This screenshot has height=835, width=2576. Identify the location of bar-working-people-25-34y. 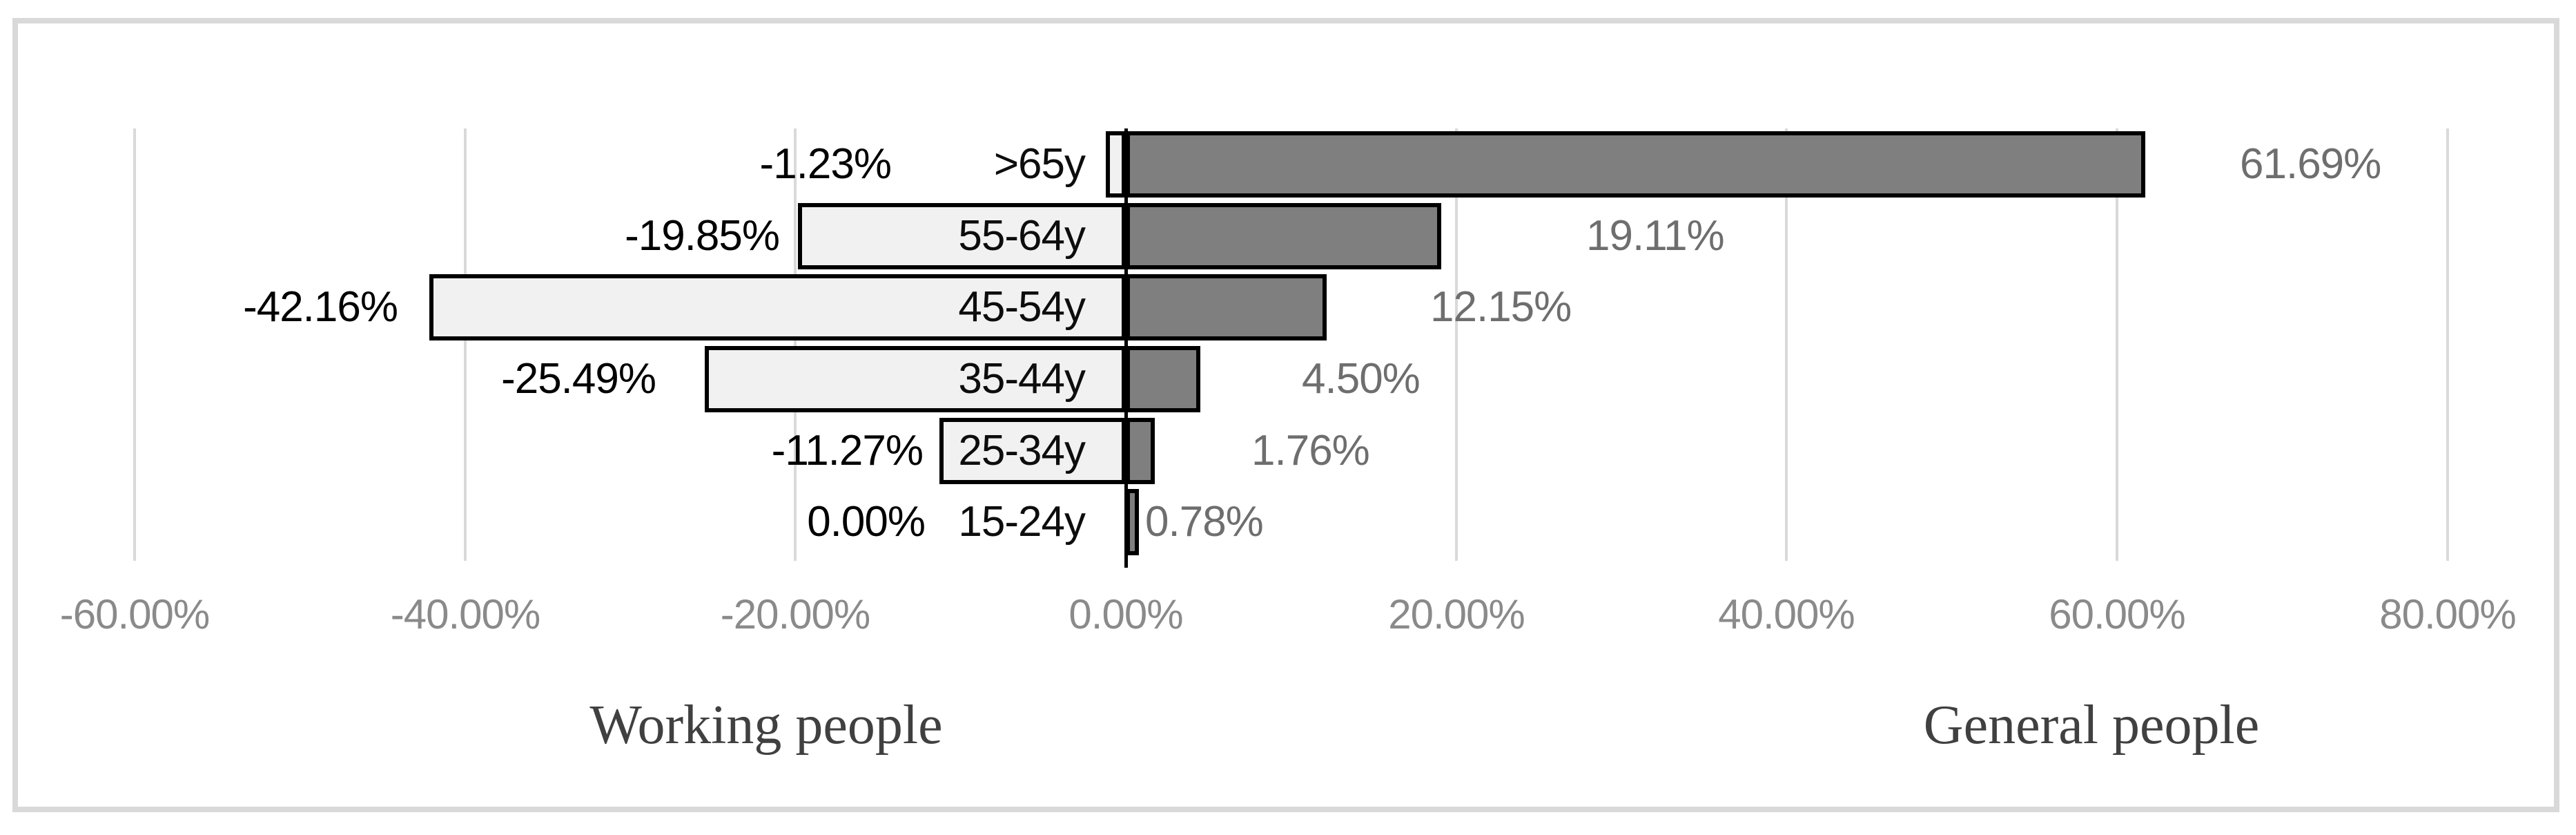
(1032, 451).